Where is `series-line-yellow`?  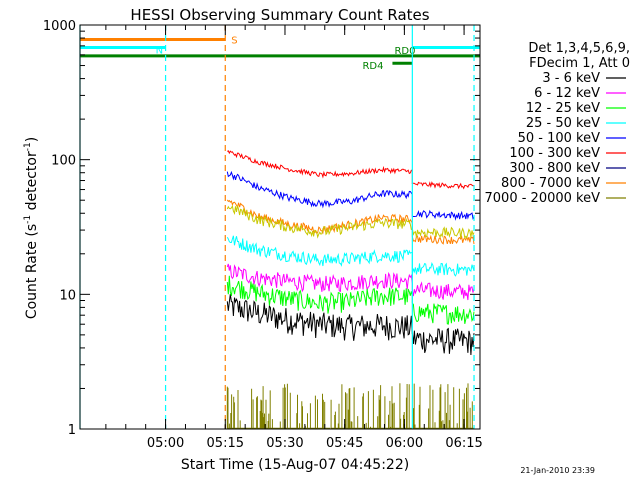
series-line-yellow is located at coordinates (350, 222).